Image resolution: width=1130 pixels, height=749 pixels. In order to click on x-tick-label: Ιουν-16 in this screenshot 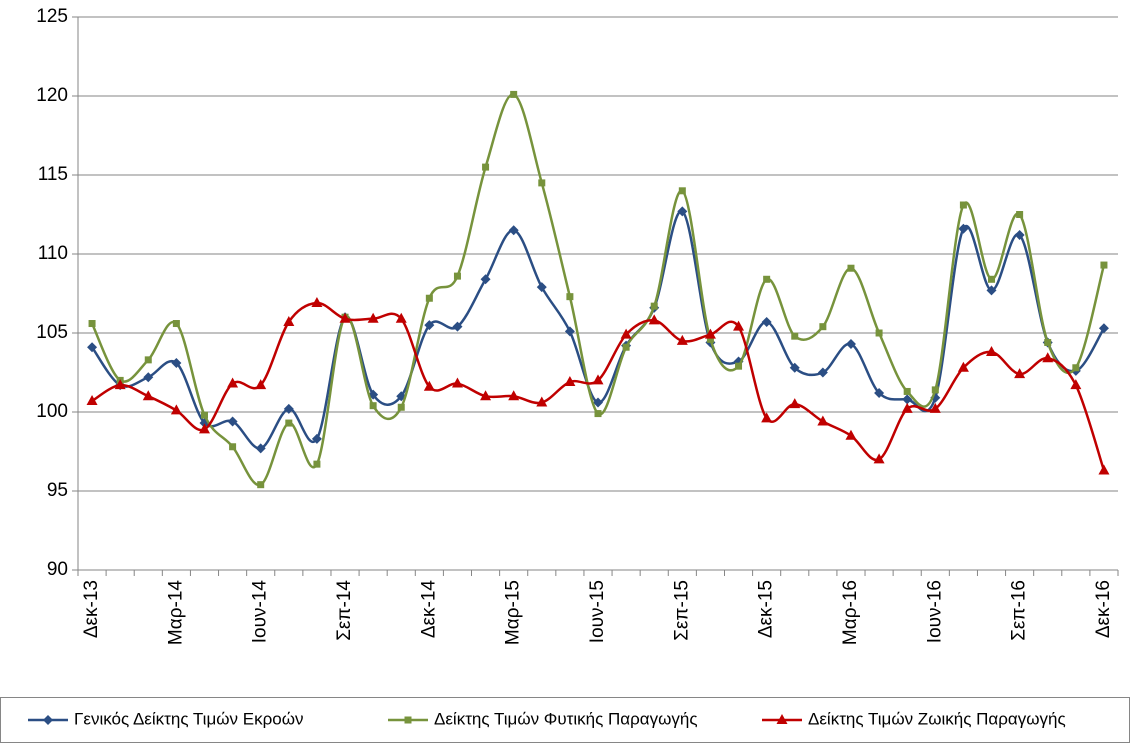, I will do `click(934, 611)`.